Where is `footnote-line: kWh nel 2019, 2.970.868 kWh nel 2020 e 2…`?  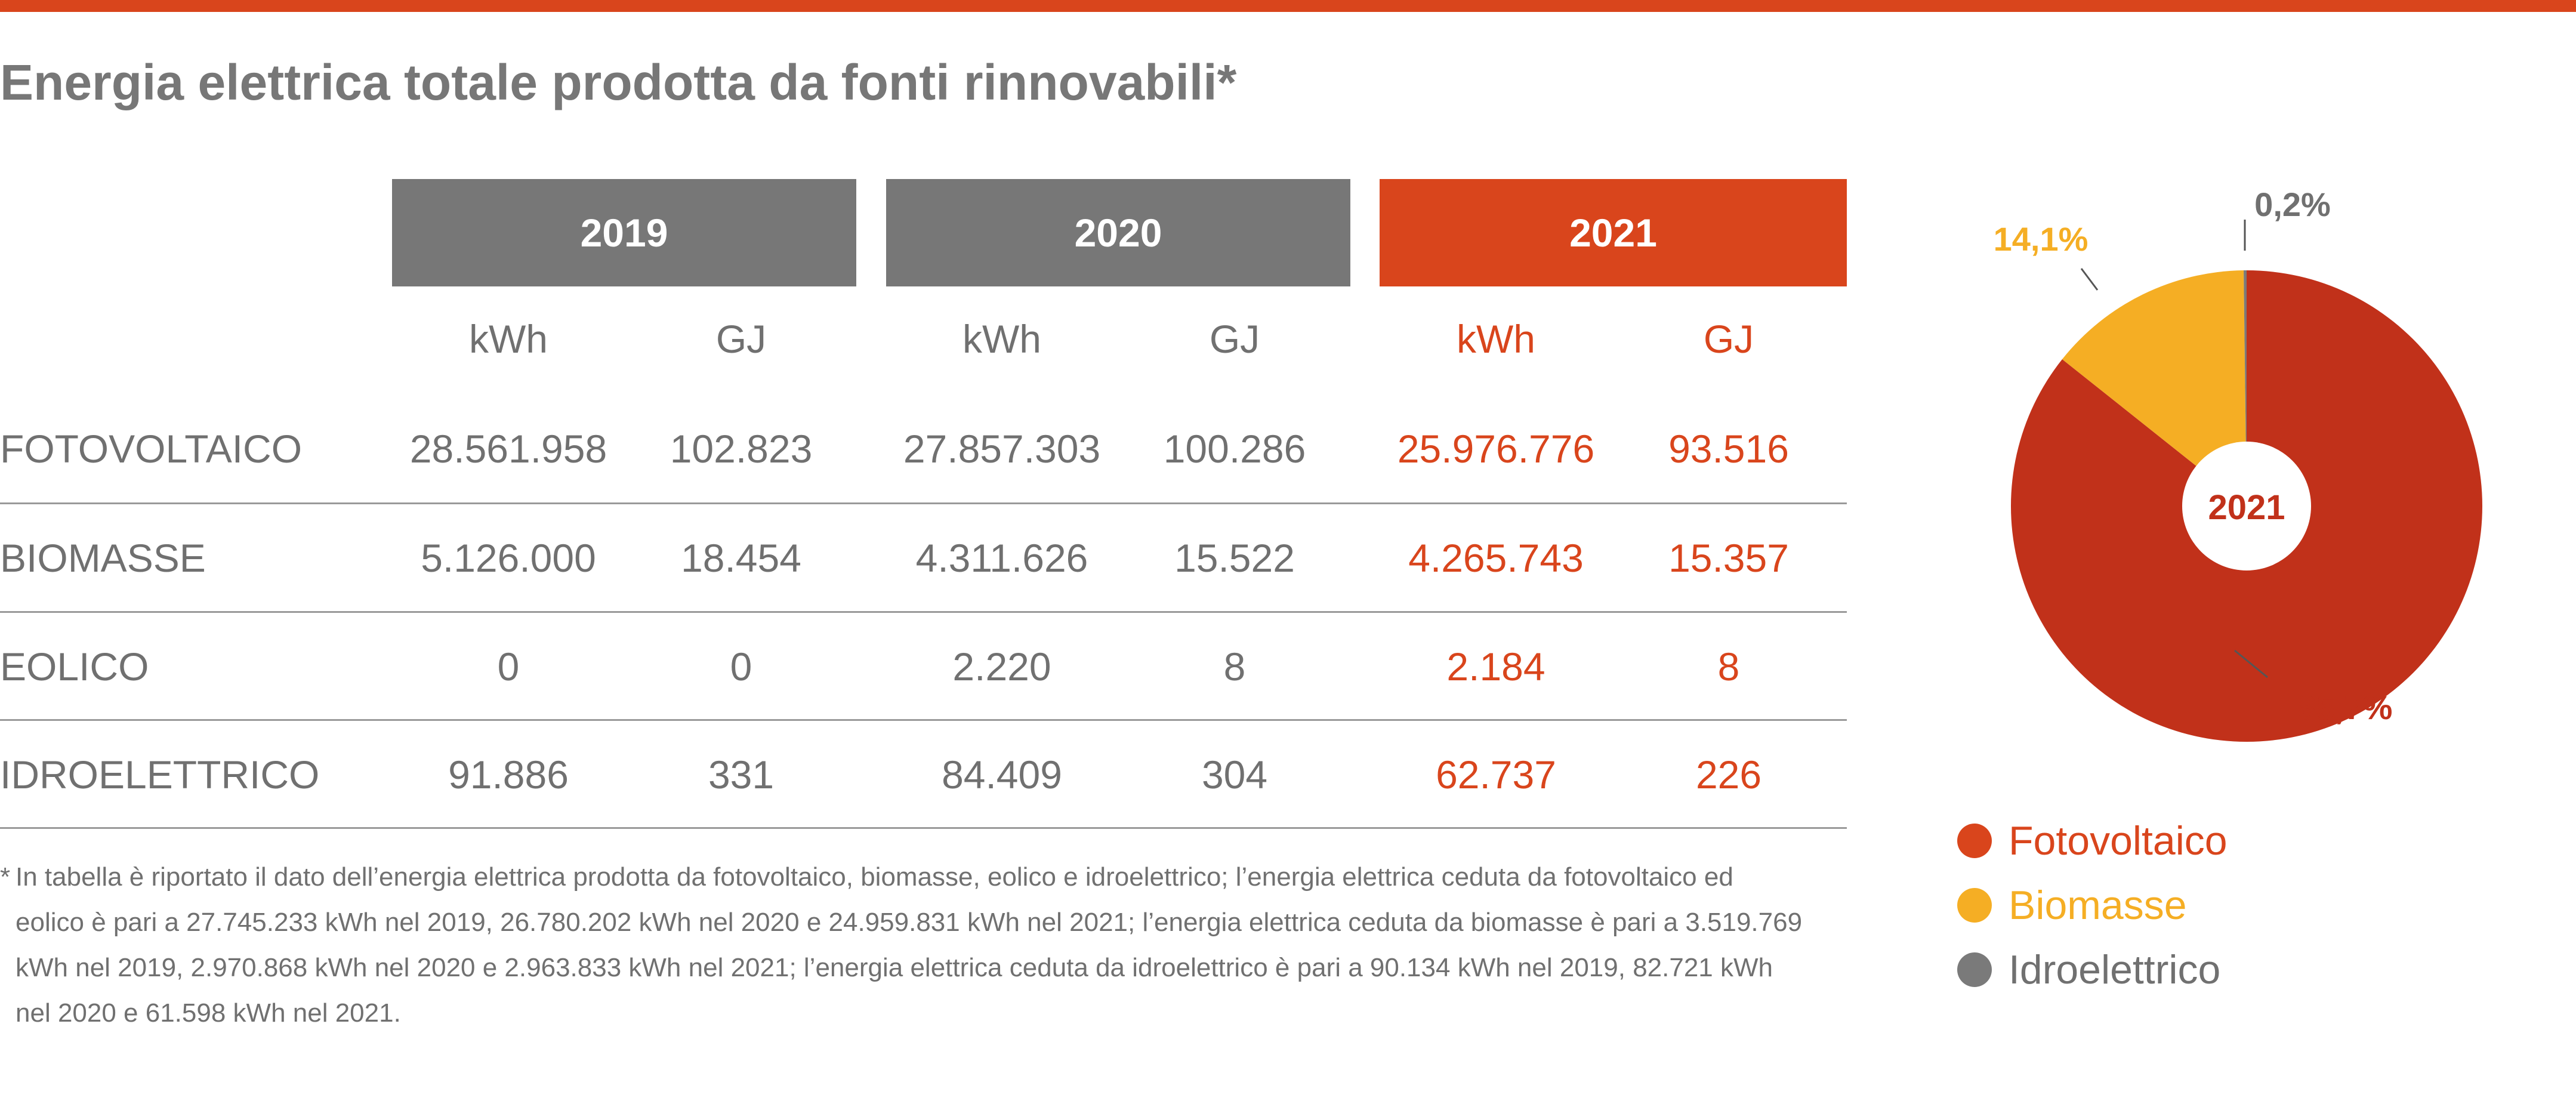 footnote-line: kWh nel 2019, 2.970.868 kWh nel 2020 e 2… is located at coordinates (894, 967).